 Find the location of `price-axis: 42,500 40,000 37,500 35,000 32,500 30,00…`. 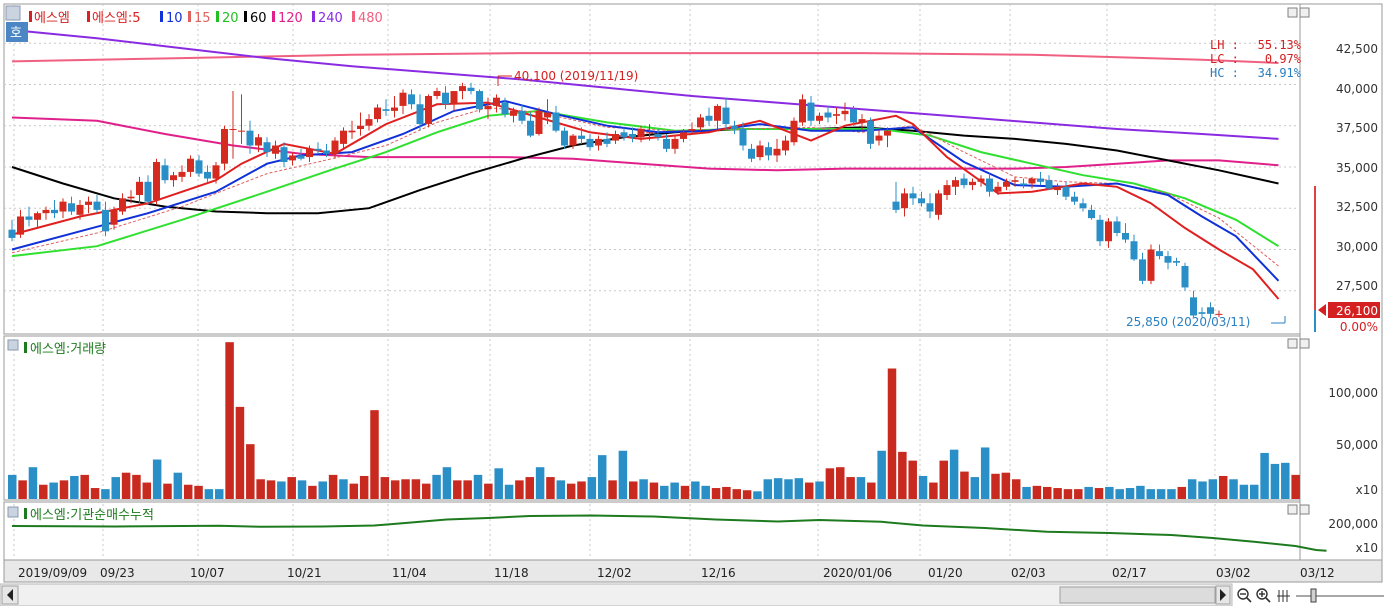

price-axis: 42,500 40,000 37,500 35,000 32,500 30,00… is located at coordinates (1357, 167).